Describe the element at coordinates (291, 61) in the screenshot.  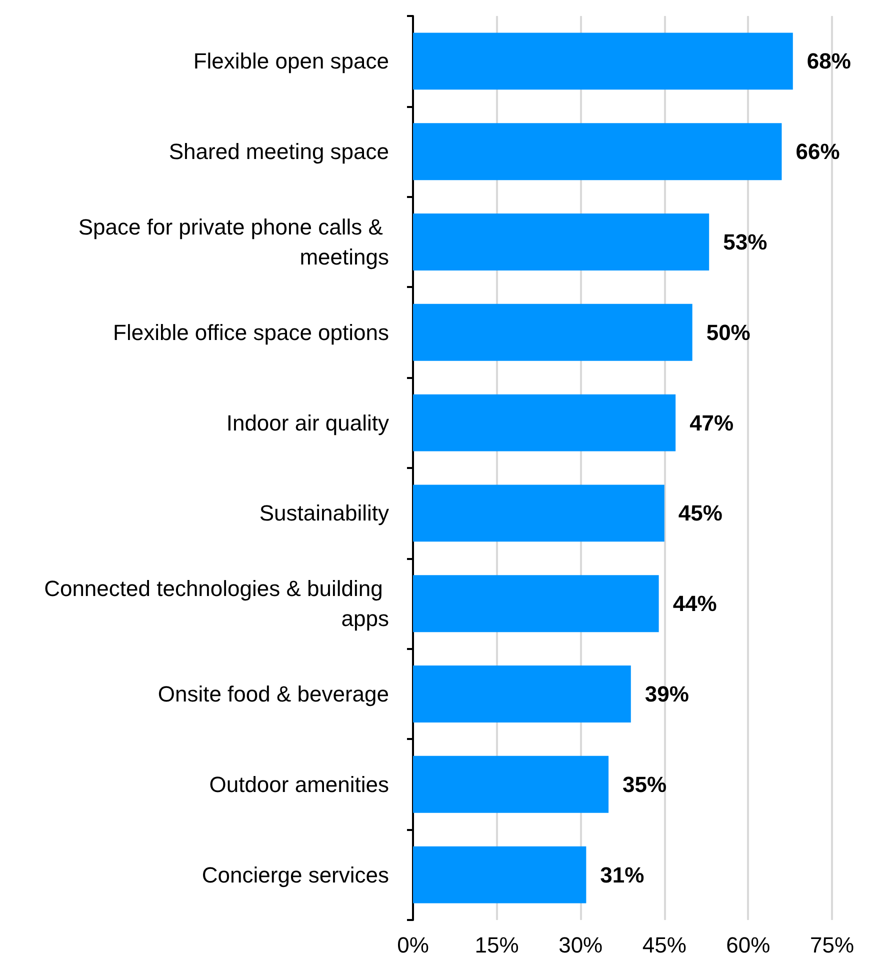
I see `y-tick-label: Flexible open space` at that location.